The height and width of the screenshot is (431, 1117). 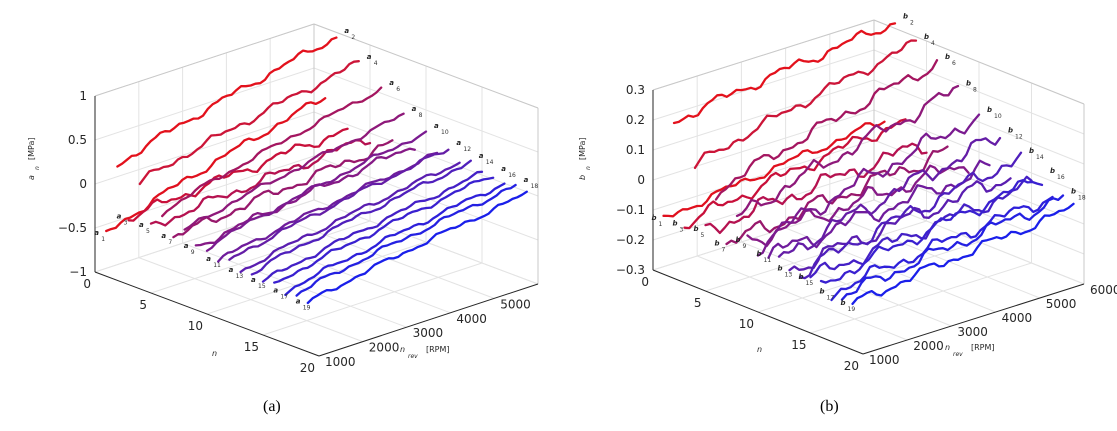 I want to click on series-index-label: 14, so click(x=1040, y=157).